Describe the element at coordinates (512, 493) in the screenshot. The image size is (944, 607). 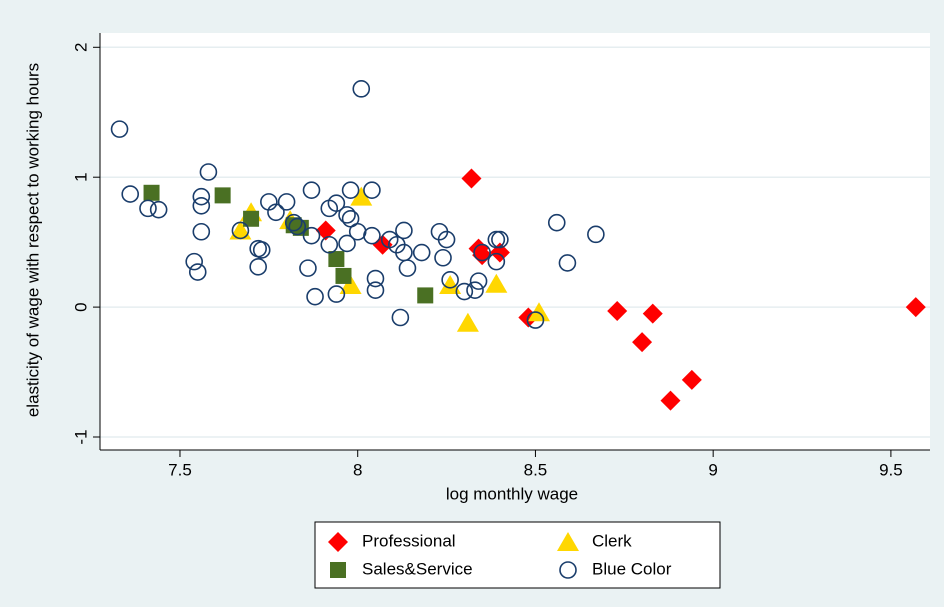
I see `x-axis-title: log monthly wage` at that location.